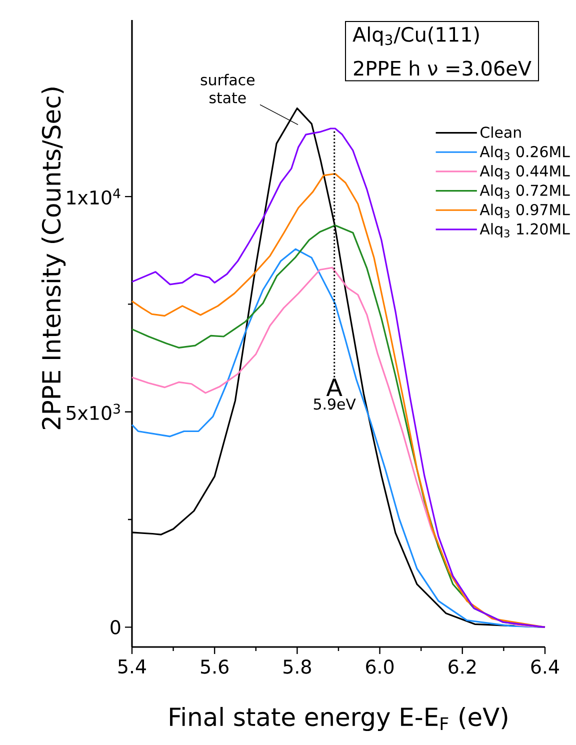 The width and height of the screenshot is (576, 745). Describe the element at coordinates (132, 667) in the screenshot. I see `x-tick-label: 5.4` at that location.